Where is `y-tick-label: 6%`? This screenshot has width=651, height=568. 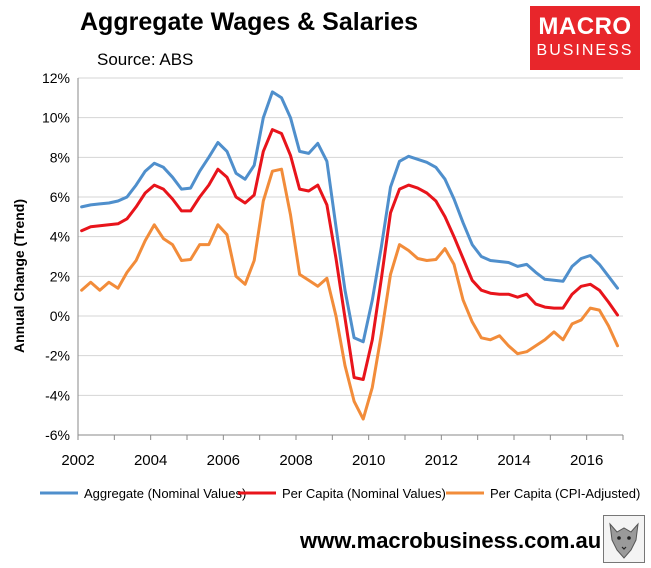 y-tick-label: 6% is located at coordinates (60, 197).